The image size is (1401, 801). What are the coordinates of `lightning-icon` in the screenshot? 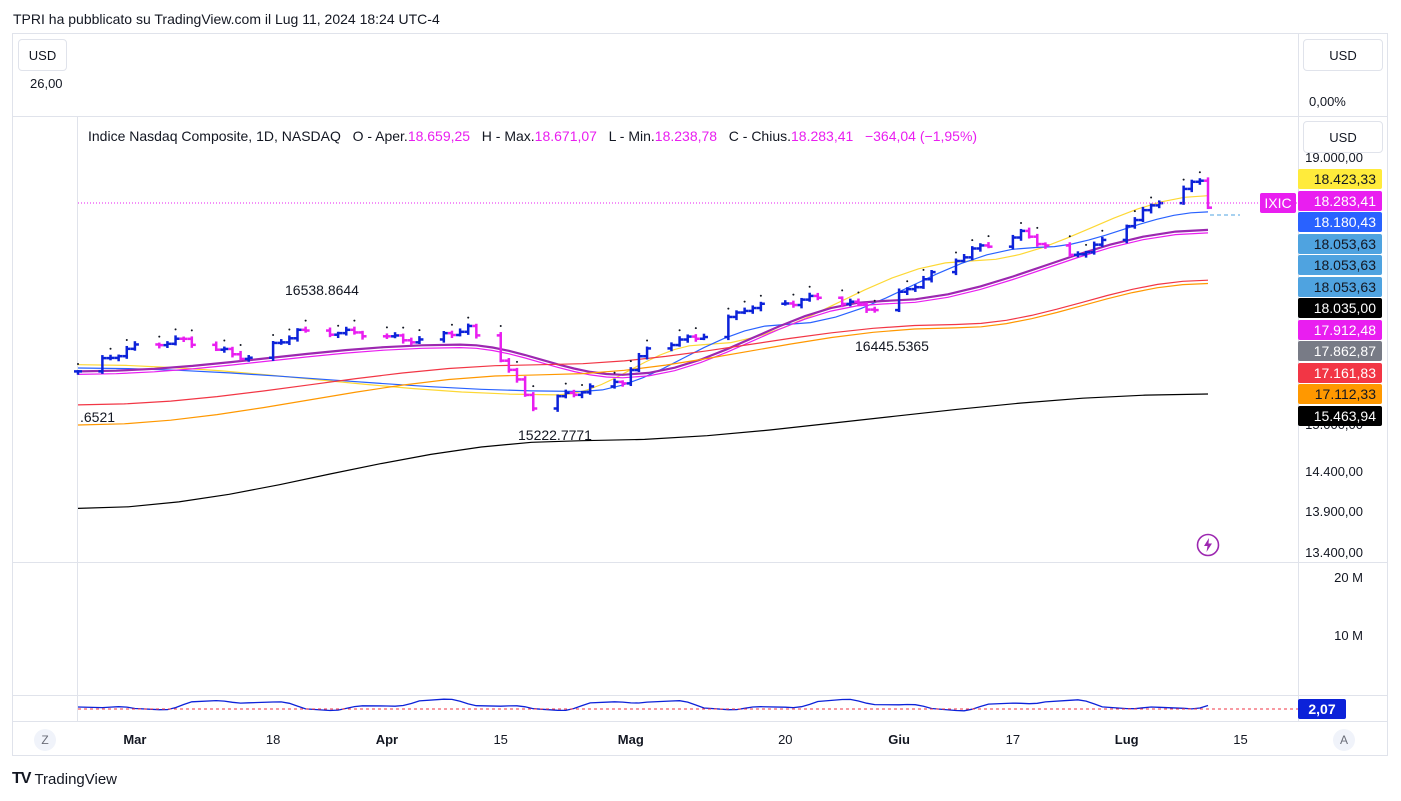 It's located at (1208, 545).